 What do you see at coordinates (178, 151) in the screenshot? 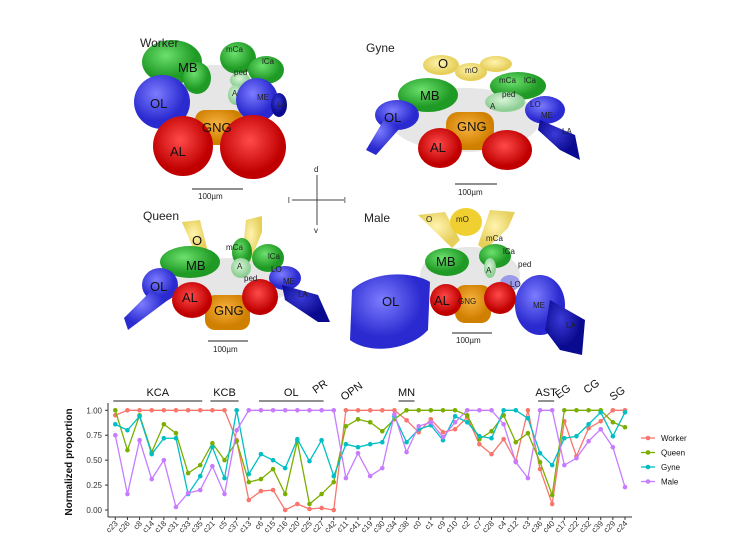
I see `label-al: AL` at bounding box center [178, 151].